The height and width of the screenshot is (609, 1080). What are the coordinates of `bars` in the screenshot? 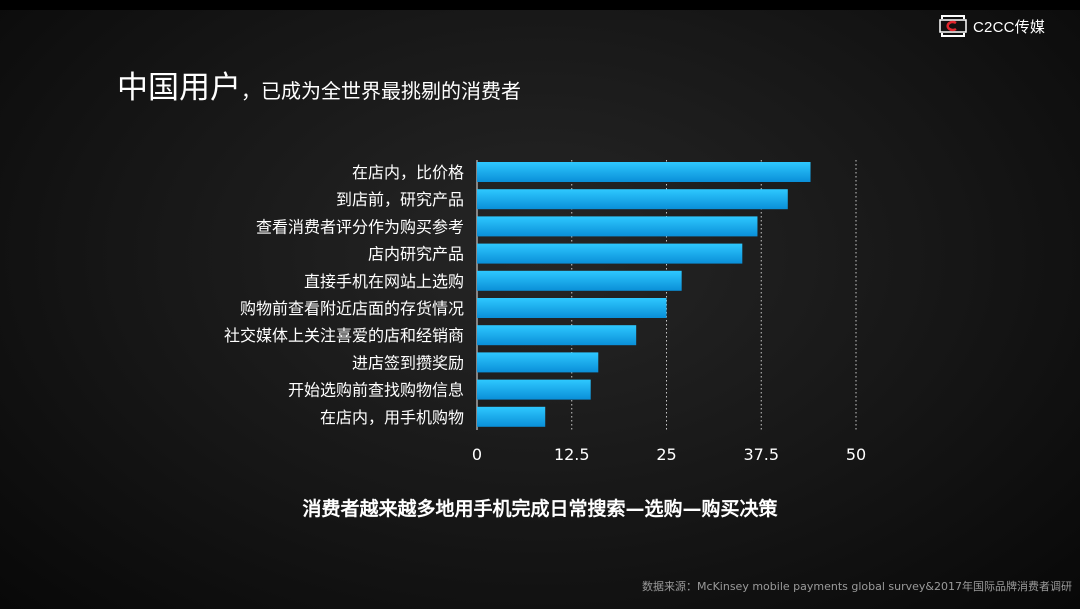 It's located at (644, 294).